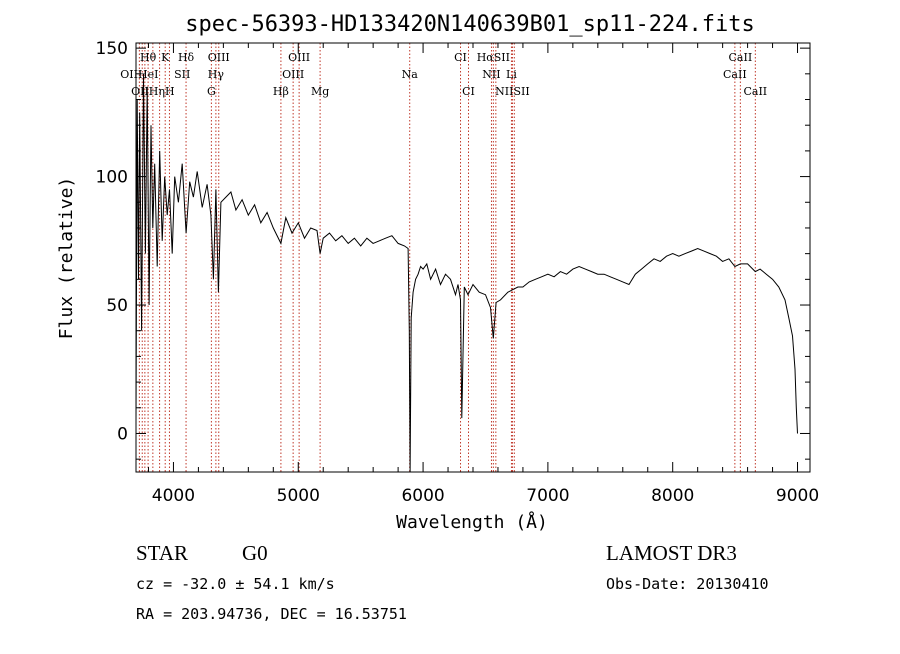 The image size is (900, 654). Describe the element at coordinates (211, 91) in the screenshot. I see `spectral-line-label: G` at that location.